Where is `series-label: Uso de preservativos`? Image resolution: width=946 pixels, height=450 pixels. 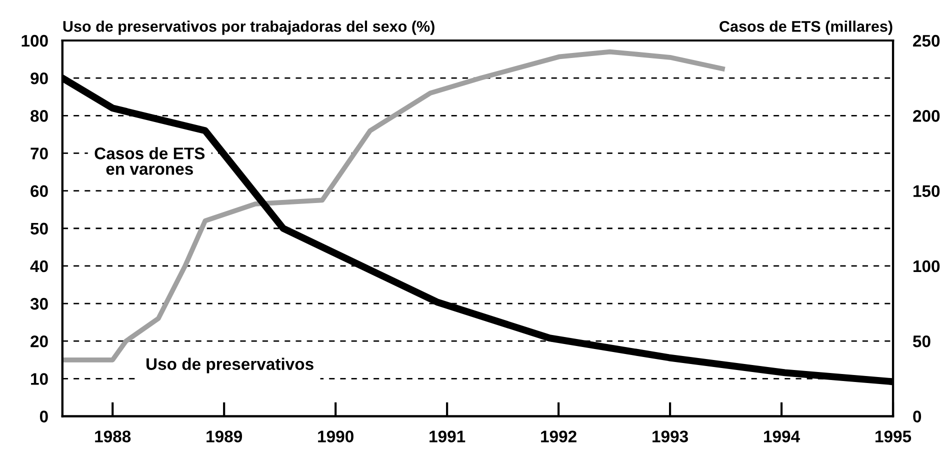
series-label: Uso de preservativos is located at coordinates (230, 366).